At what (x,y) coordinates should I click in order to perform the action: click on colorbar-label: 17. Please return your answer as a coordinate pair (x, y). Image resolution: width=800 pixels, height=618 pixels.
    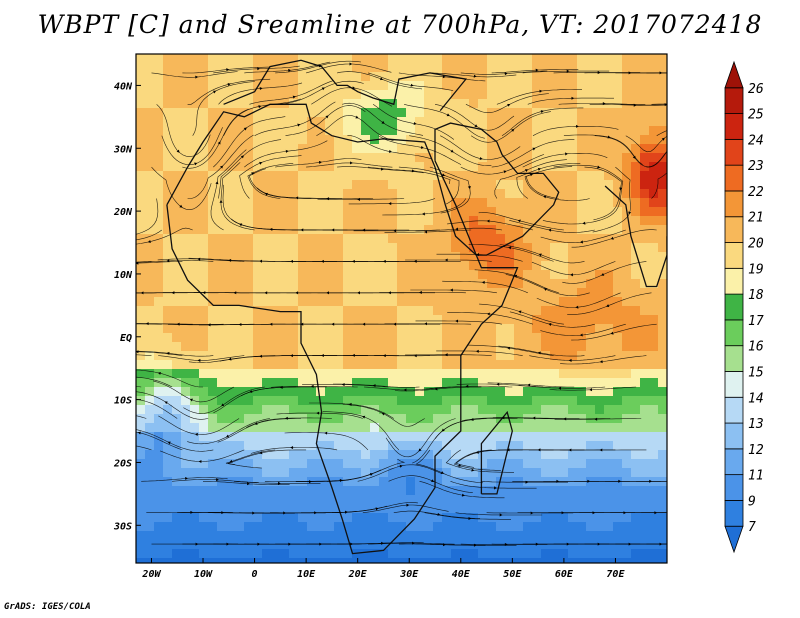
    Looking at the image, I should click on (756, 321).